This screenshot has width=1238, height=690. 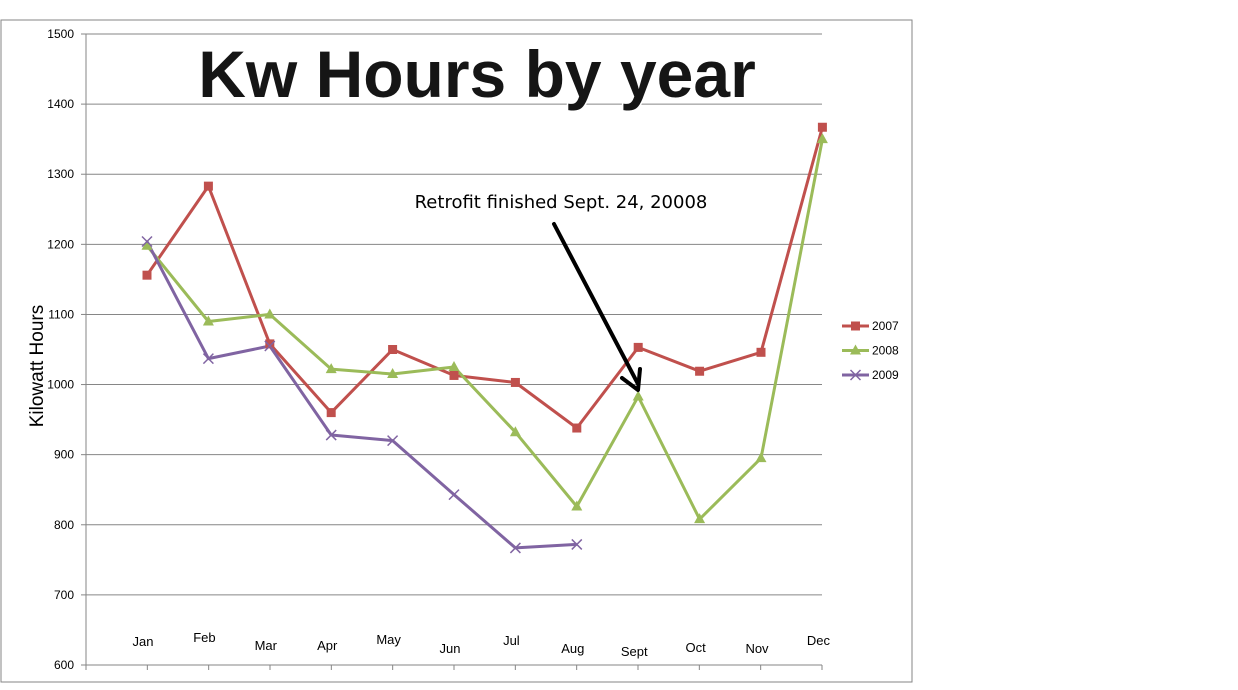 What do you see at coordinates (511, 640) in the screenshot?
I see `x-tick-label: Jul` at bounding box center [511, 640].